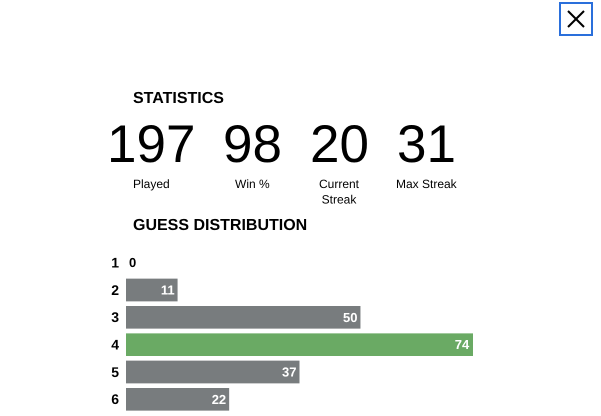 This screenshot has width=601, height=416. Describe the element at coordinates (178, 98) in the screenshot. I see `text: STATISTICS` at that location.